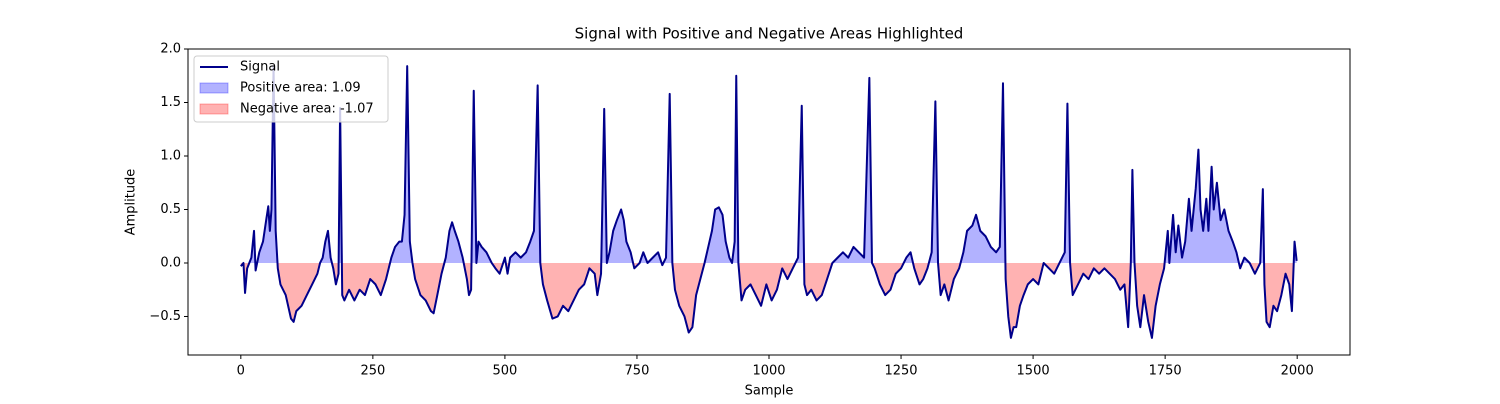  Describe the element at coordinates (300, 88) in the screenshot. I see `legend-label: Positive area: 1.09` at that location.